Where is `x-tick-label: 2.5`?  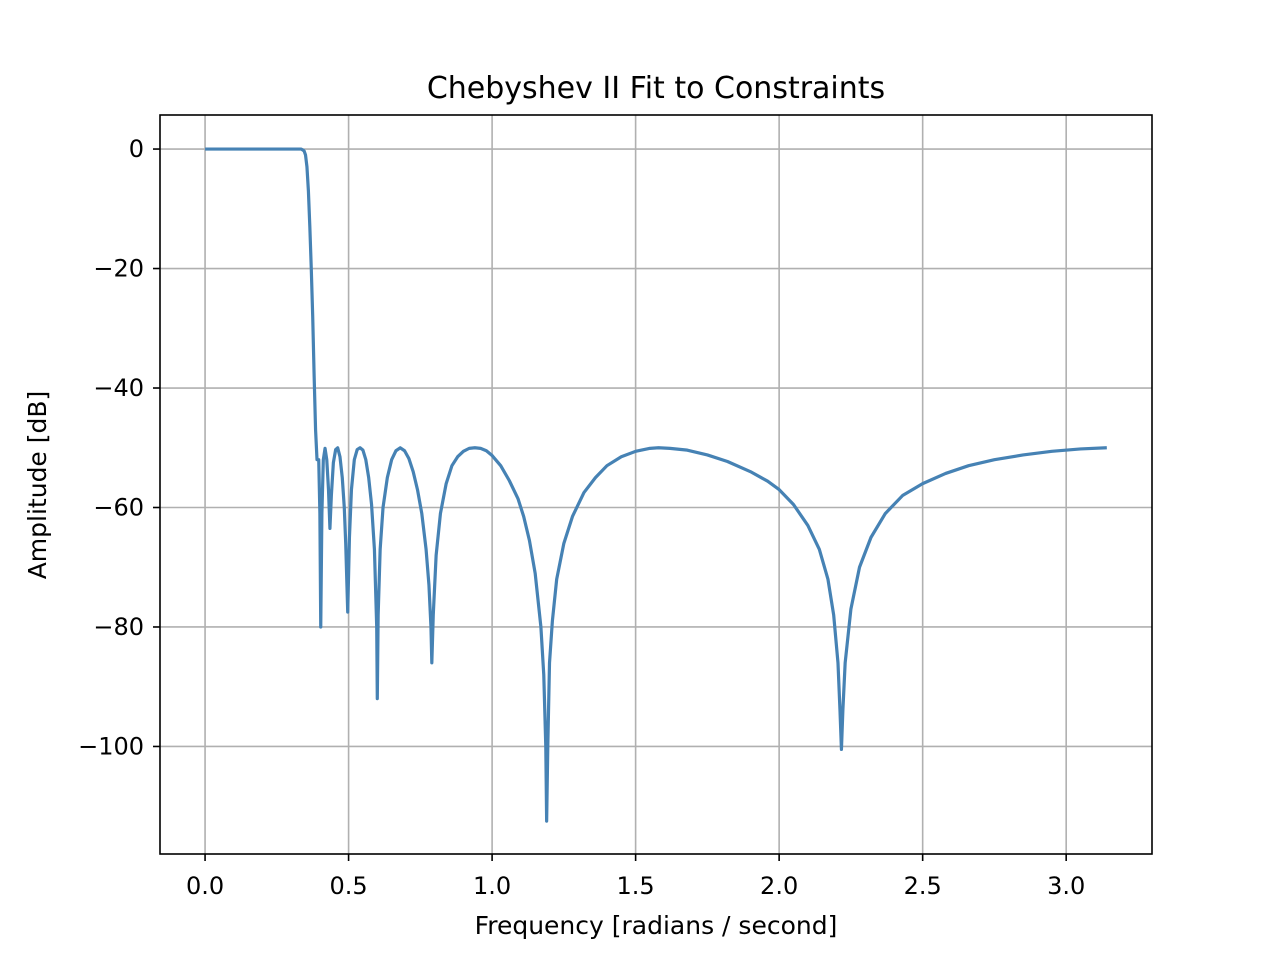
x-tick-label: 2.5 is located at coordinates (923, 886).